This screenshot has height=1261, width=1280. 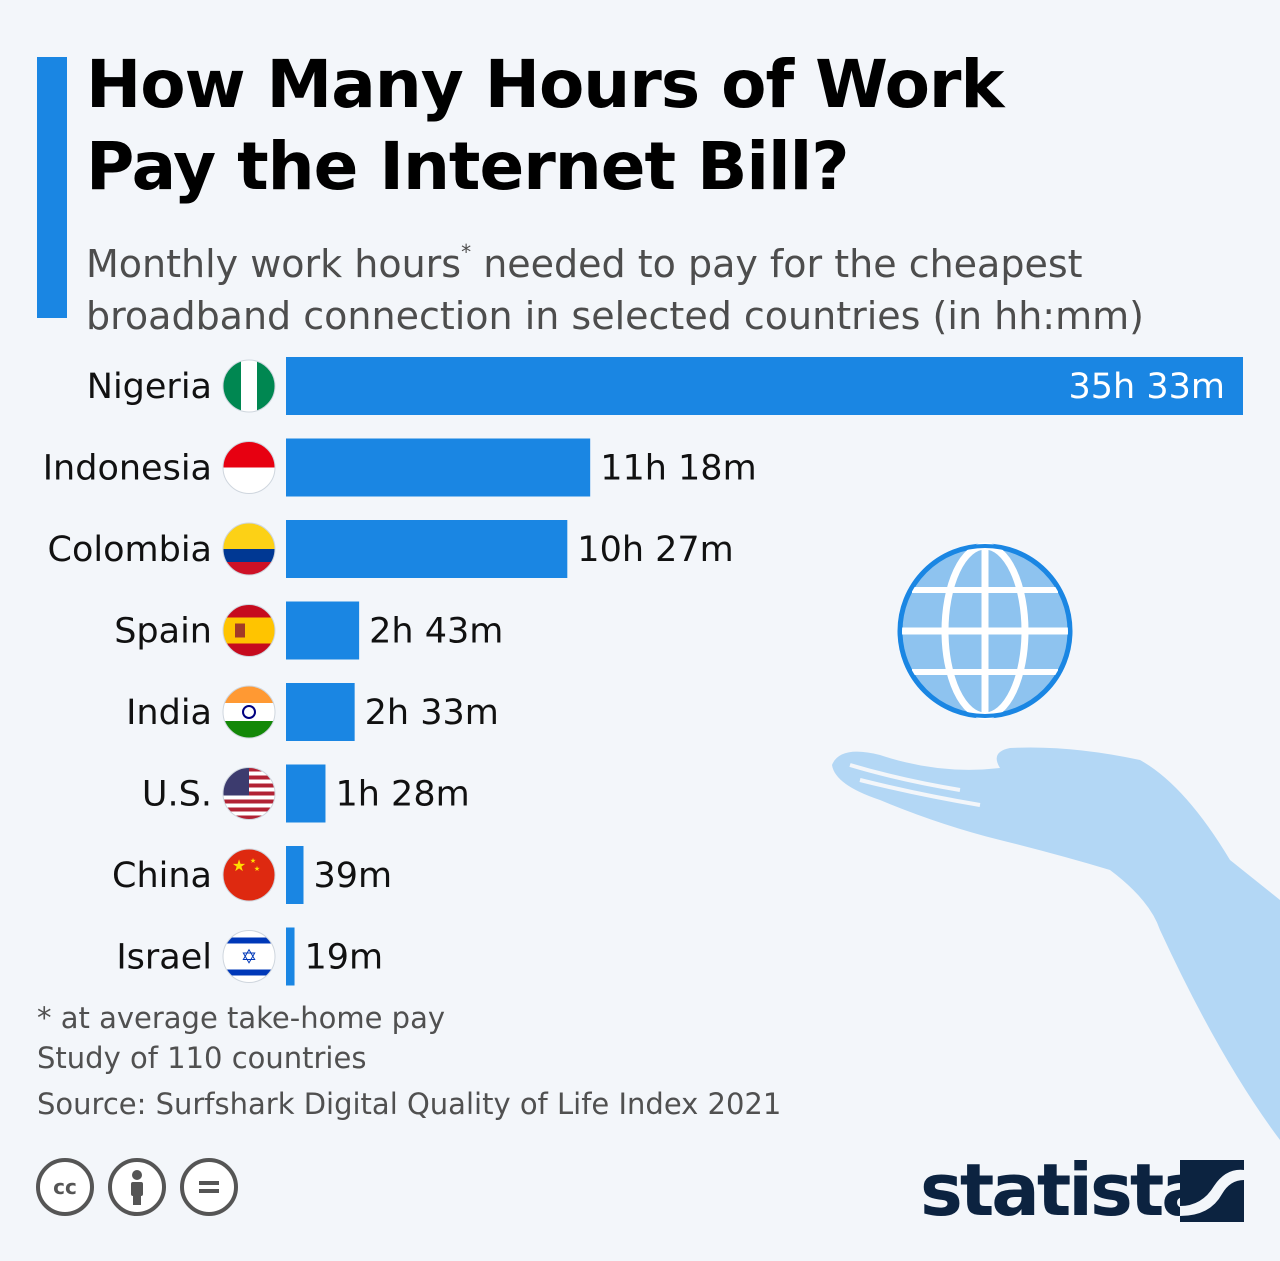 What do you see at coordinates (274, 264) in the screenshot?
I see `subtitle-part-1: Monthly work hours` at bounding box center [274, 264].